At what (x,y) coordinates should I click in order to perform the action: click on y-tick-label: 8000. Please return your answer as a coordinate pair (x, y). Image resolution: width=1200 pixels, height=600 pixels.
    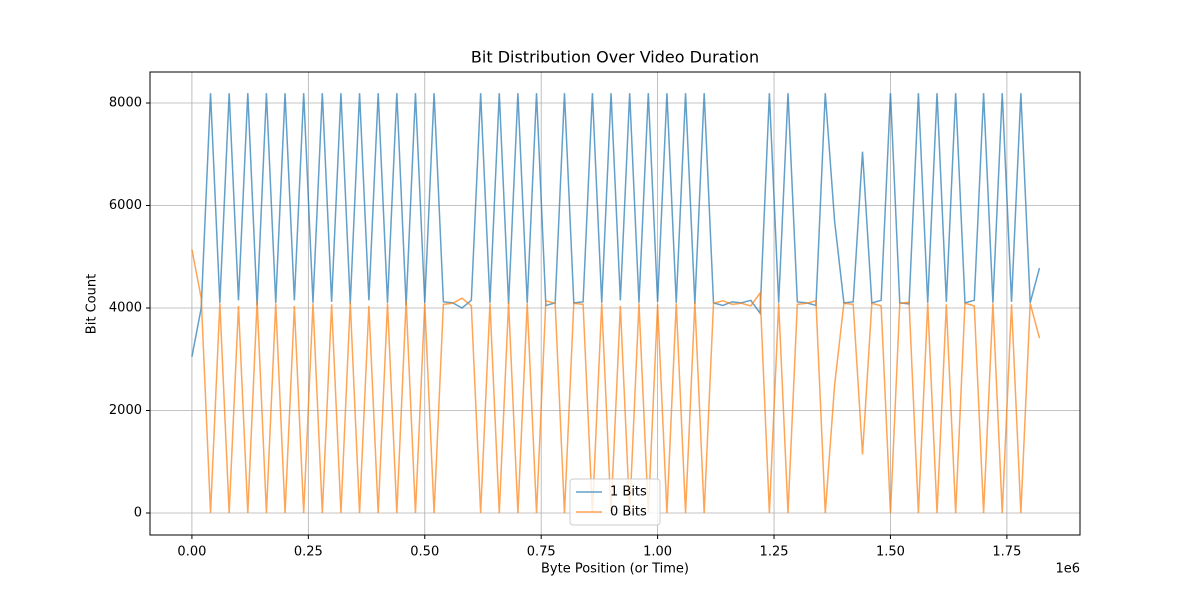
    Looking at the image, I should click on (125, 103).